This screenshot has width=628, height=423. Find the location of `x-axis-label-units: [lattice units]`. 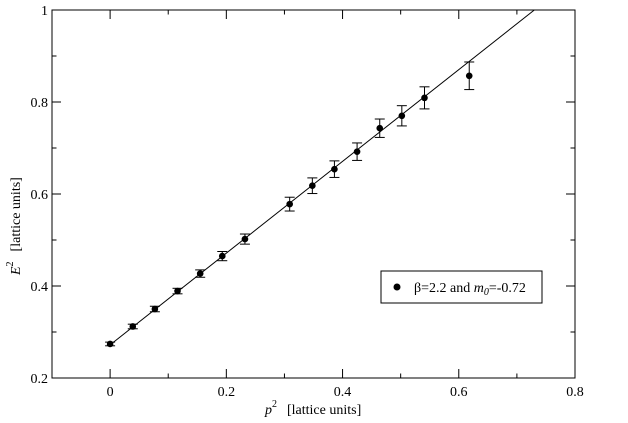

x-axis-label-units: [lattice units] is located at coordinates (324, 410).